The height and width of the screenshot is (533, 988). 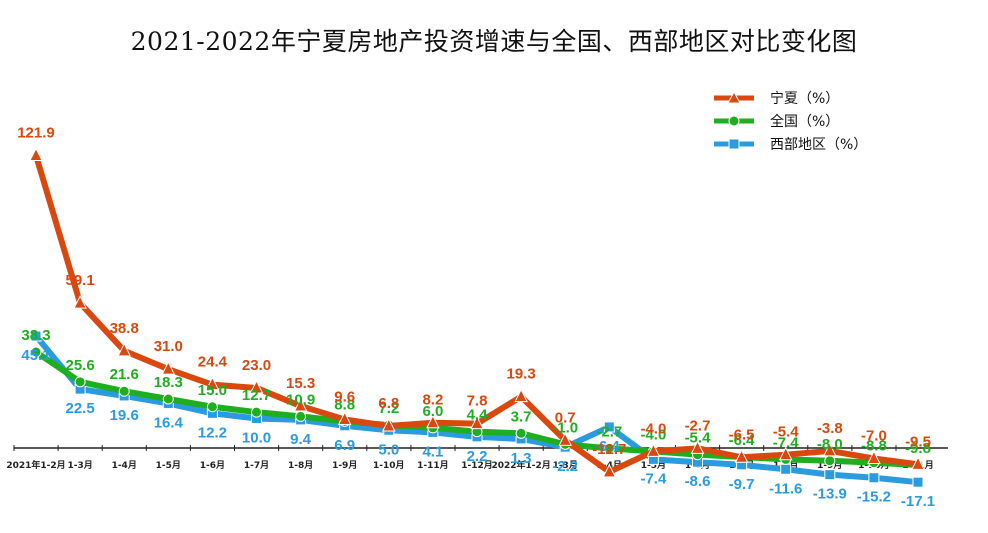 What do you see at coordinates (742, 484) in the screenshot?
I see `data-label: -9.7` at bounding box center [742, 484].